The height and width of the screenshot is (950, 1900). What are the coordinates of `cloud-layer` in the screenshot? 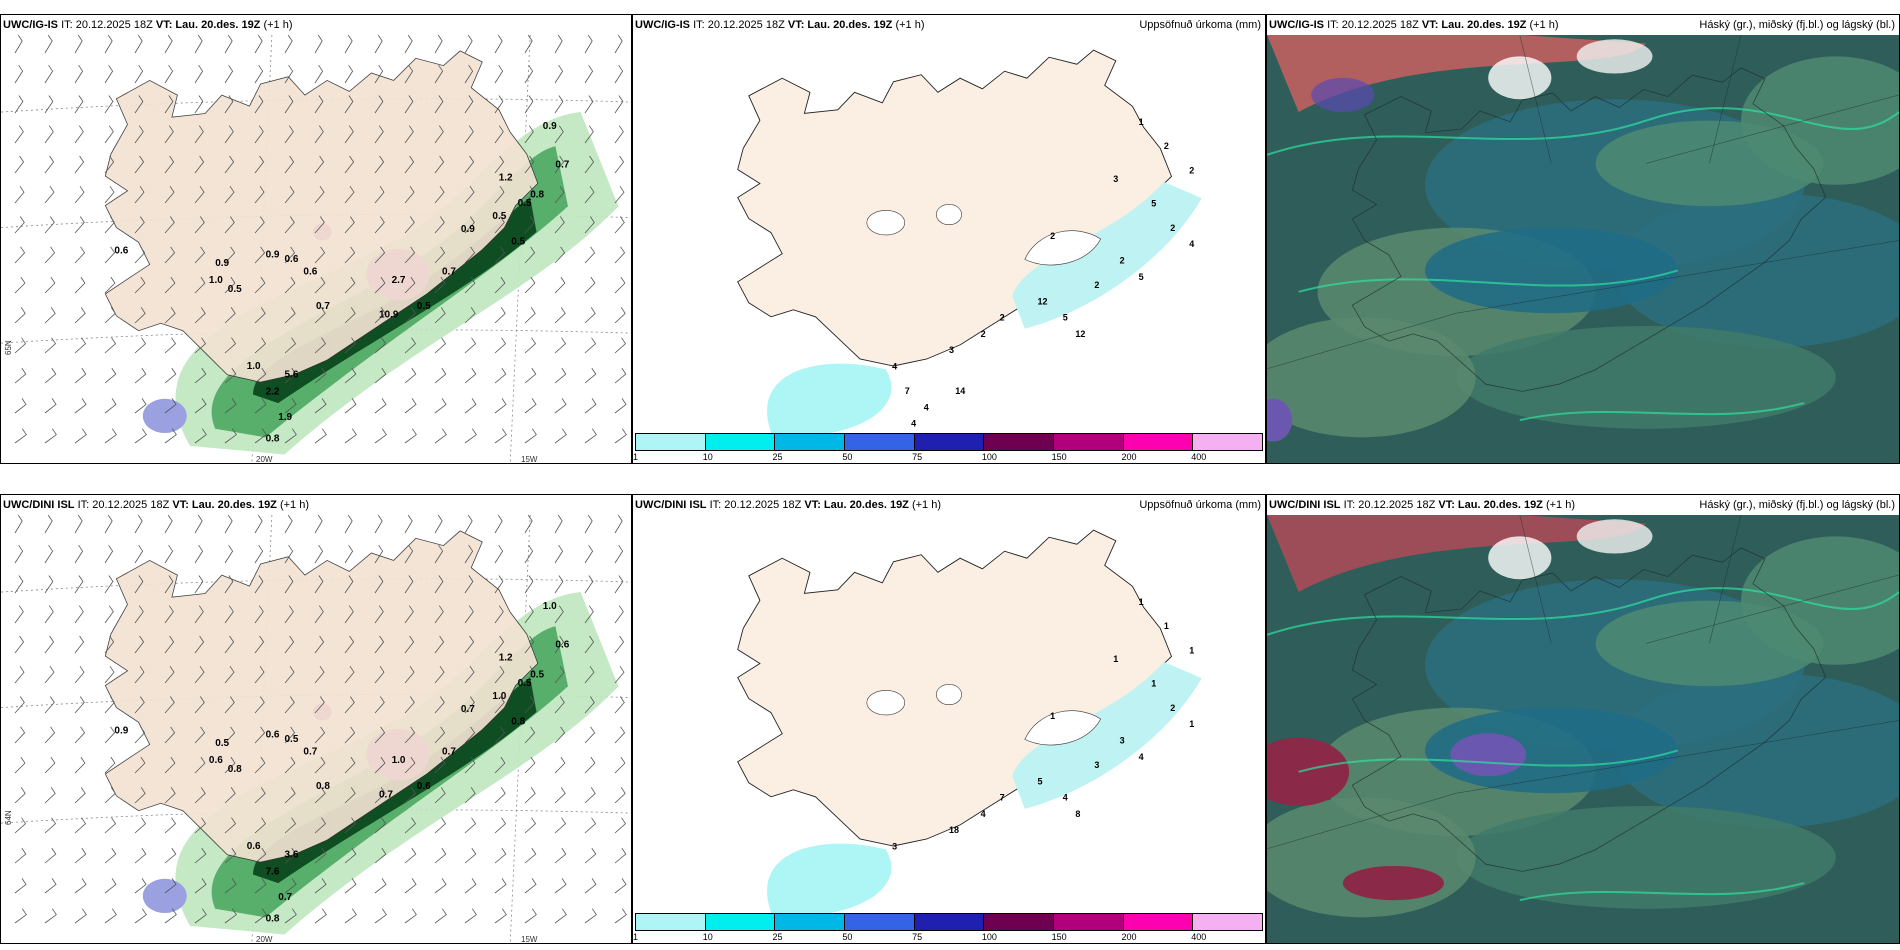 It's located at (1756, 750).